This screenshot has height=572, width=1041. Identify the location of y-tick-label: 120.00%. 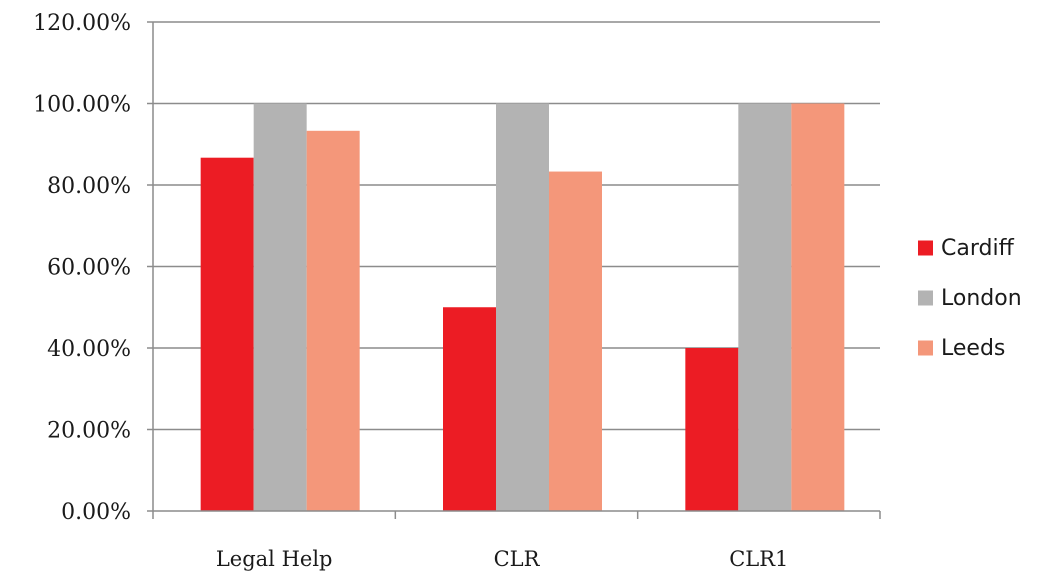
(82, 23).